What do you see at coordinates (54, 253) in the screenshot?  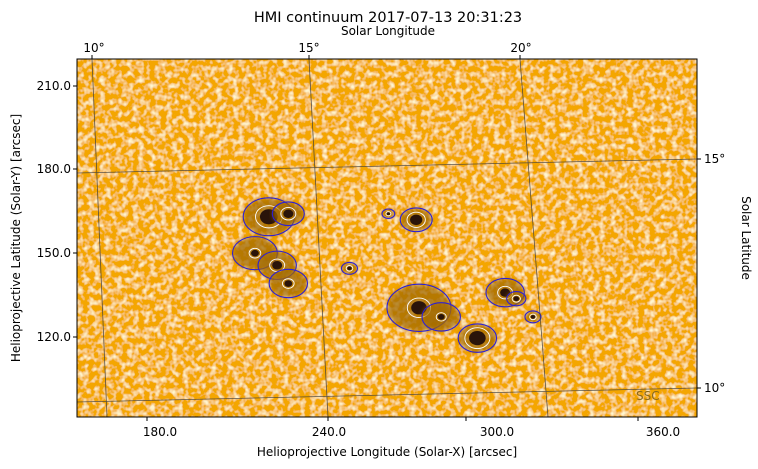 I see `y-tick-label: 150.0` at bounding box center [54, 253].